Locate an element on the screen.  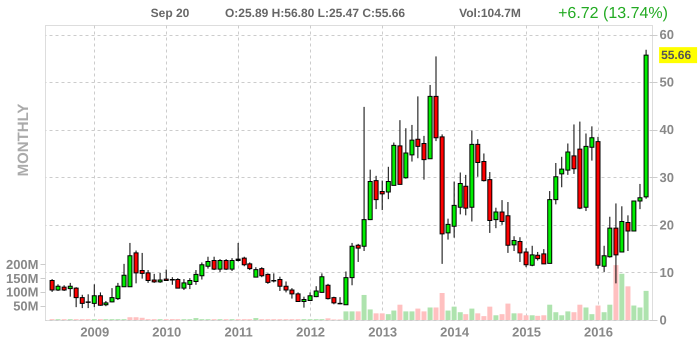
x-tick-label: 2012 is located at coordinates (311, 332).